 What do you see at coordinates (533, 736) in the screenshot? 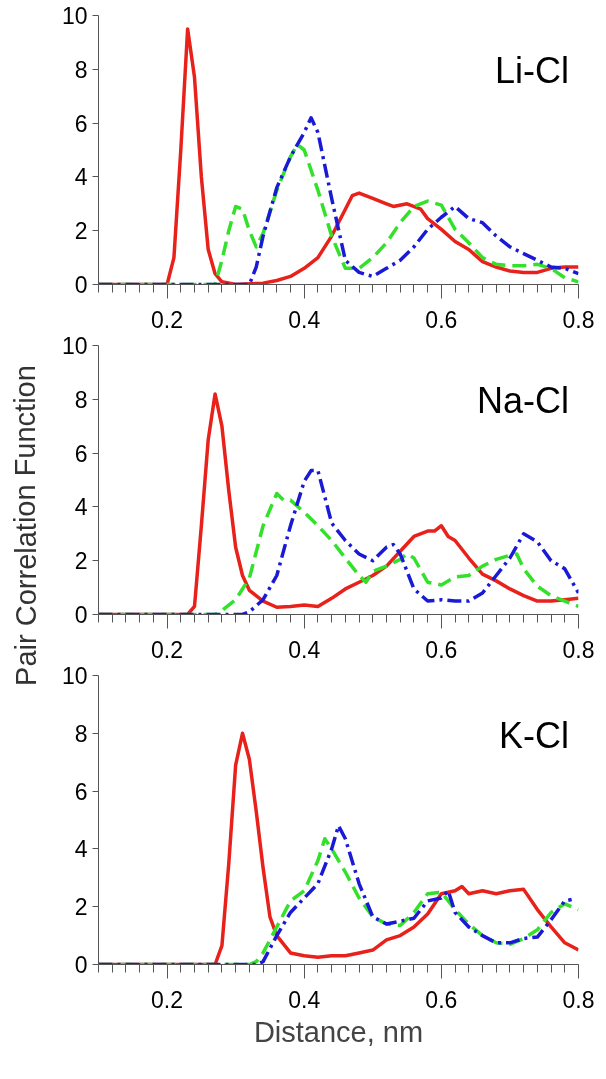
I see `annotation: K-Cl` at bounding box center [533, 736].